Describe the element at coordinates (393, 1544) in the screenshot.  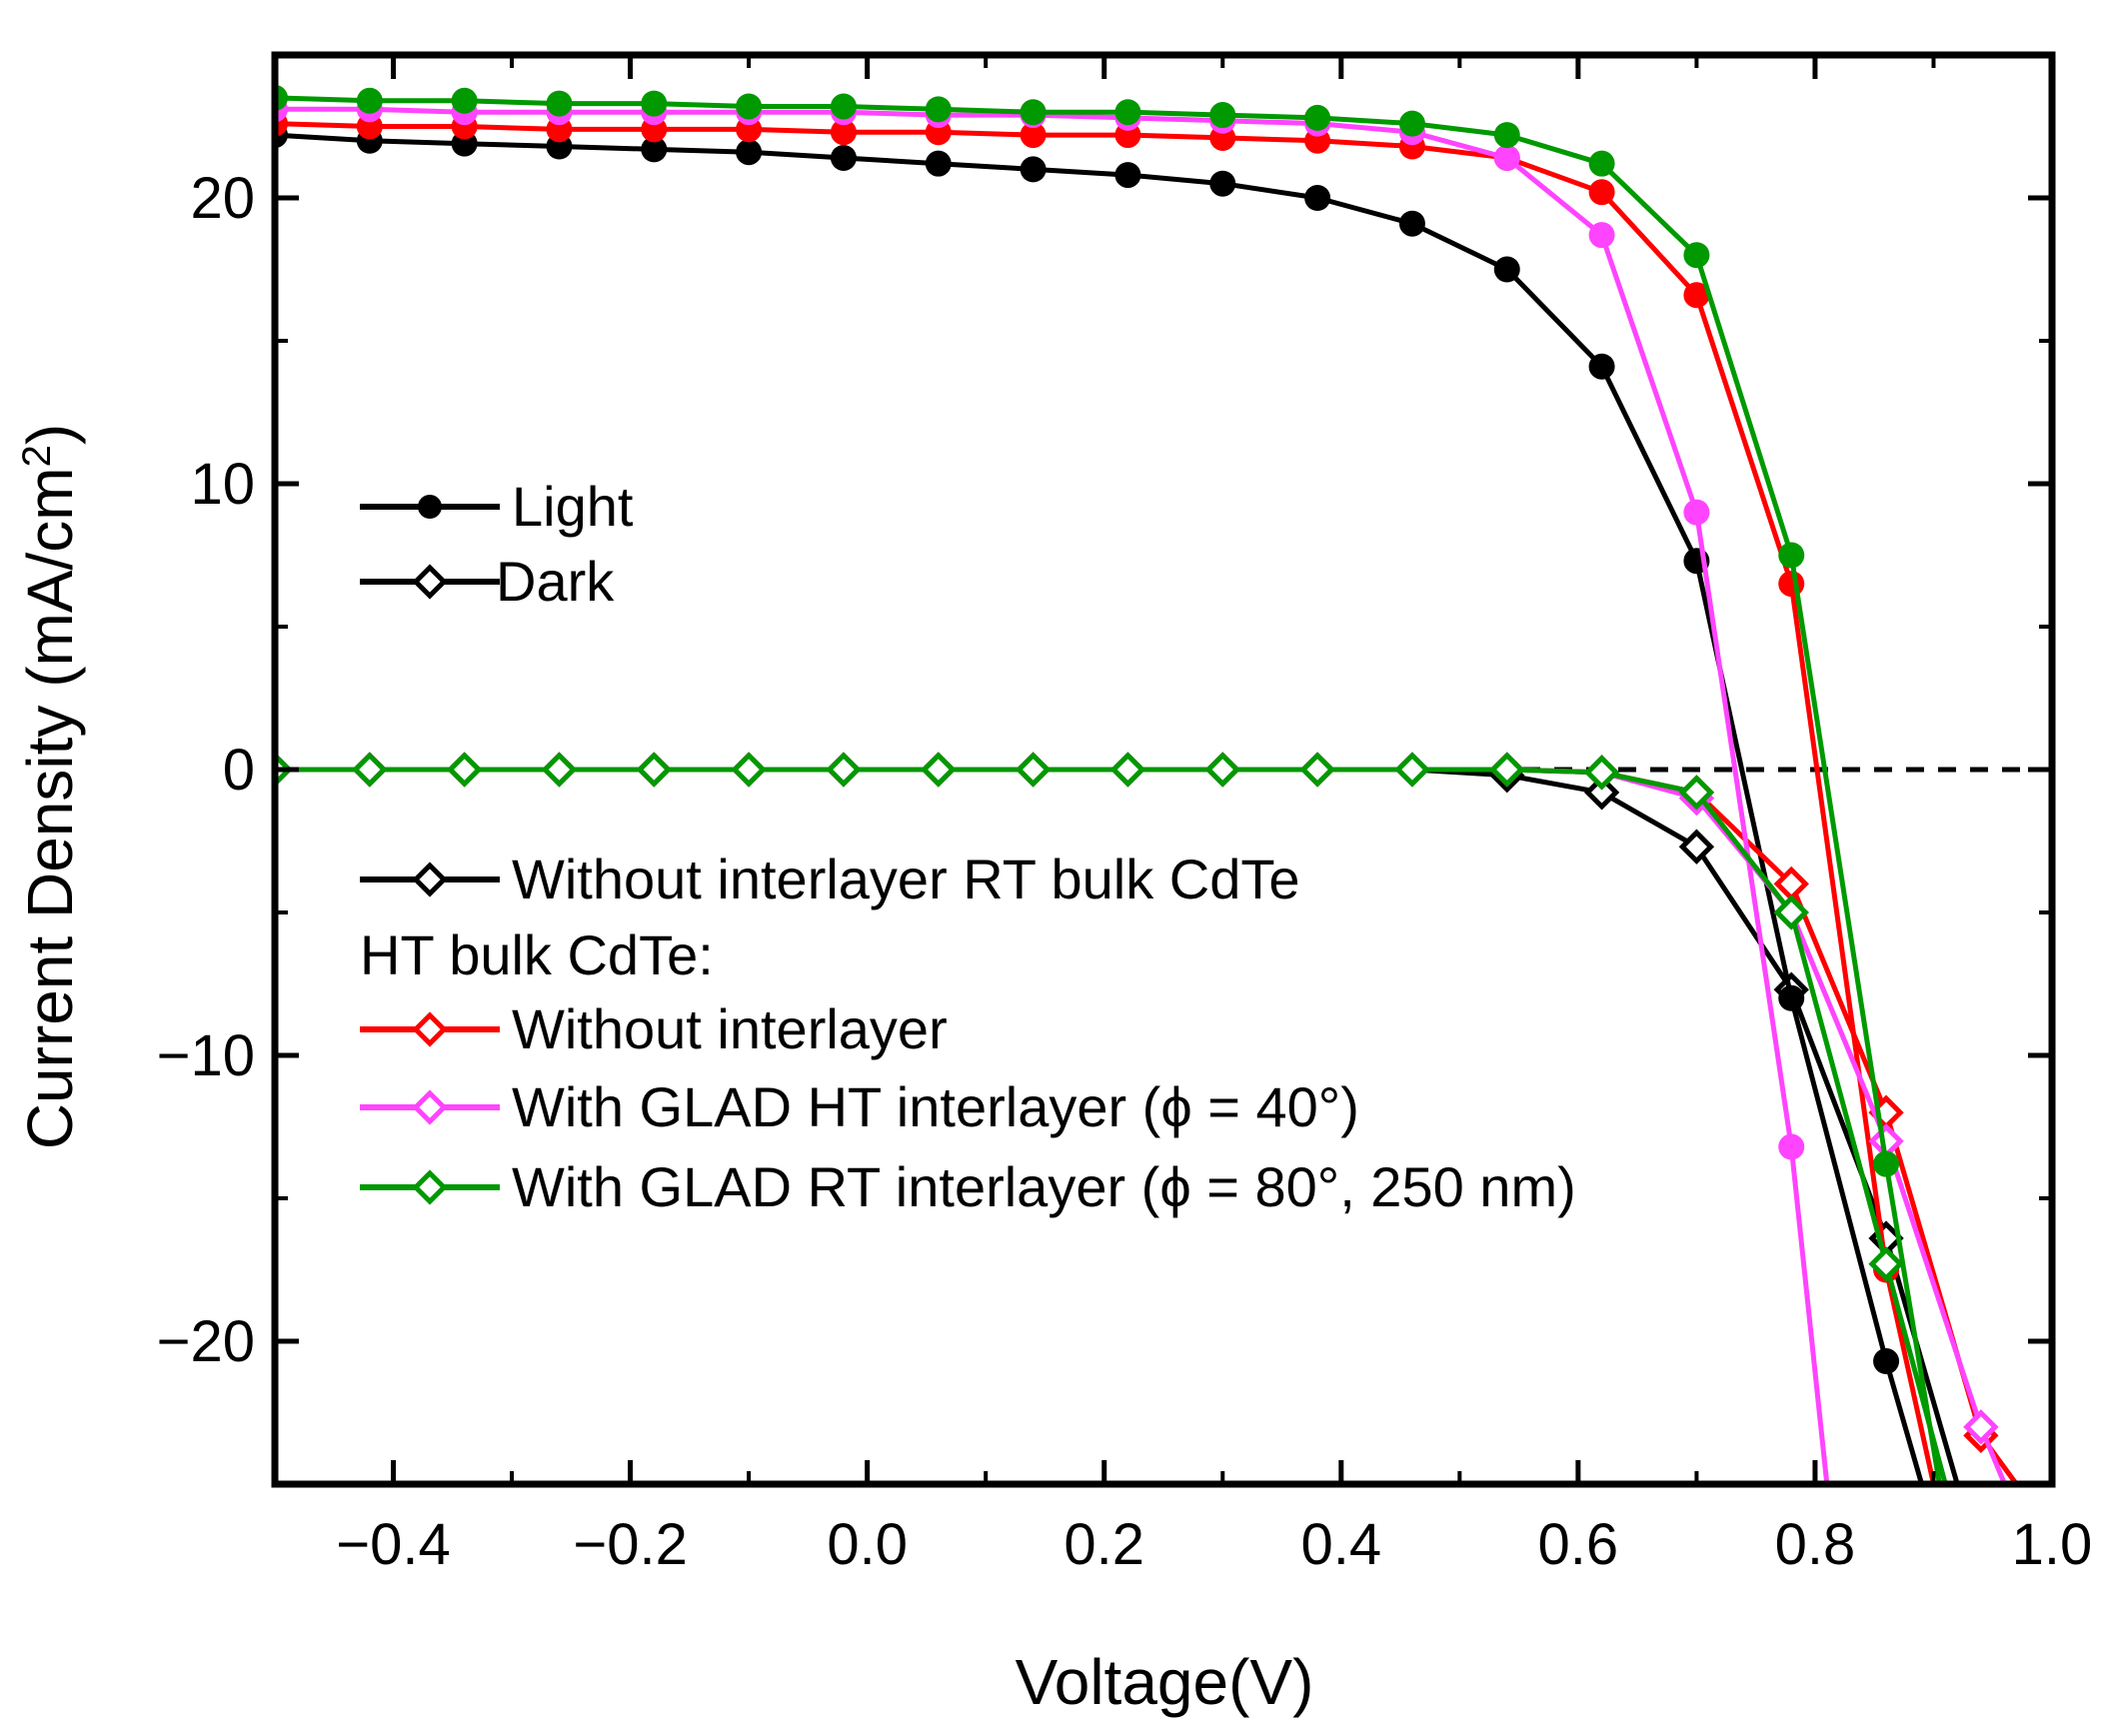
I see `x-tick-label: −0.4` at that location.